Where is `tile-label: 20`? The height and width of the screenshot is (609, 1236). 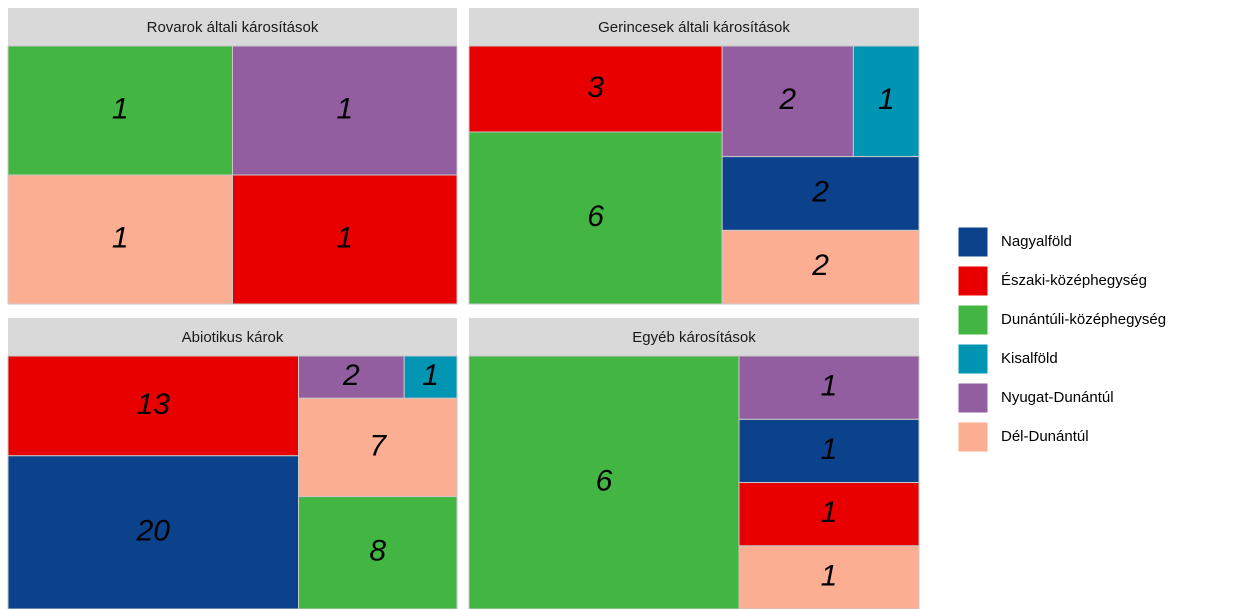 tile-label: 20 is located at coordinates (153, 530).